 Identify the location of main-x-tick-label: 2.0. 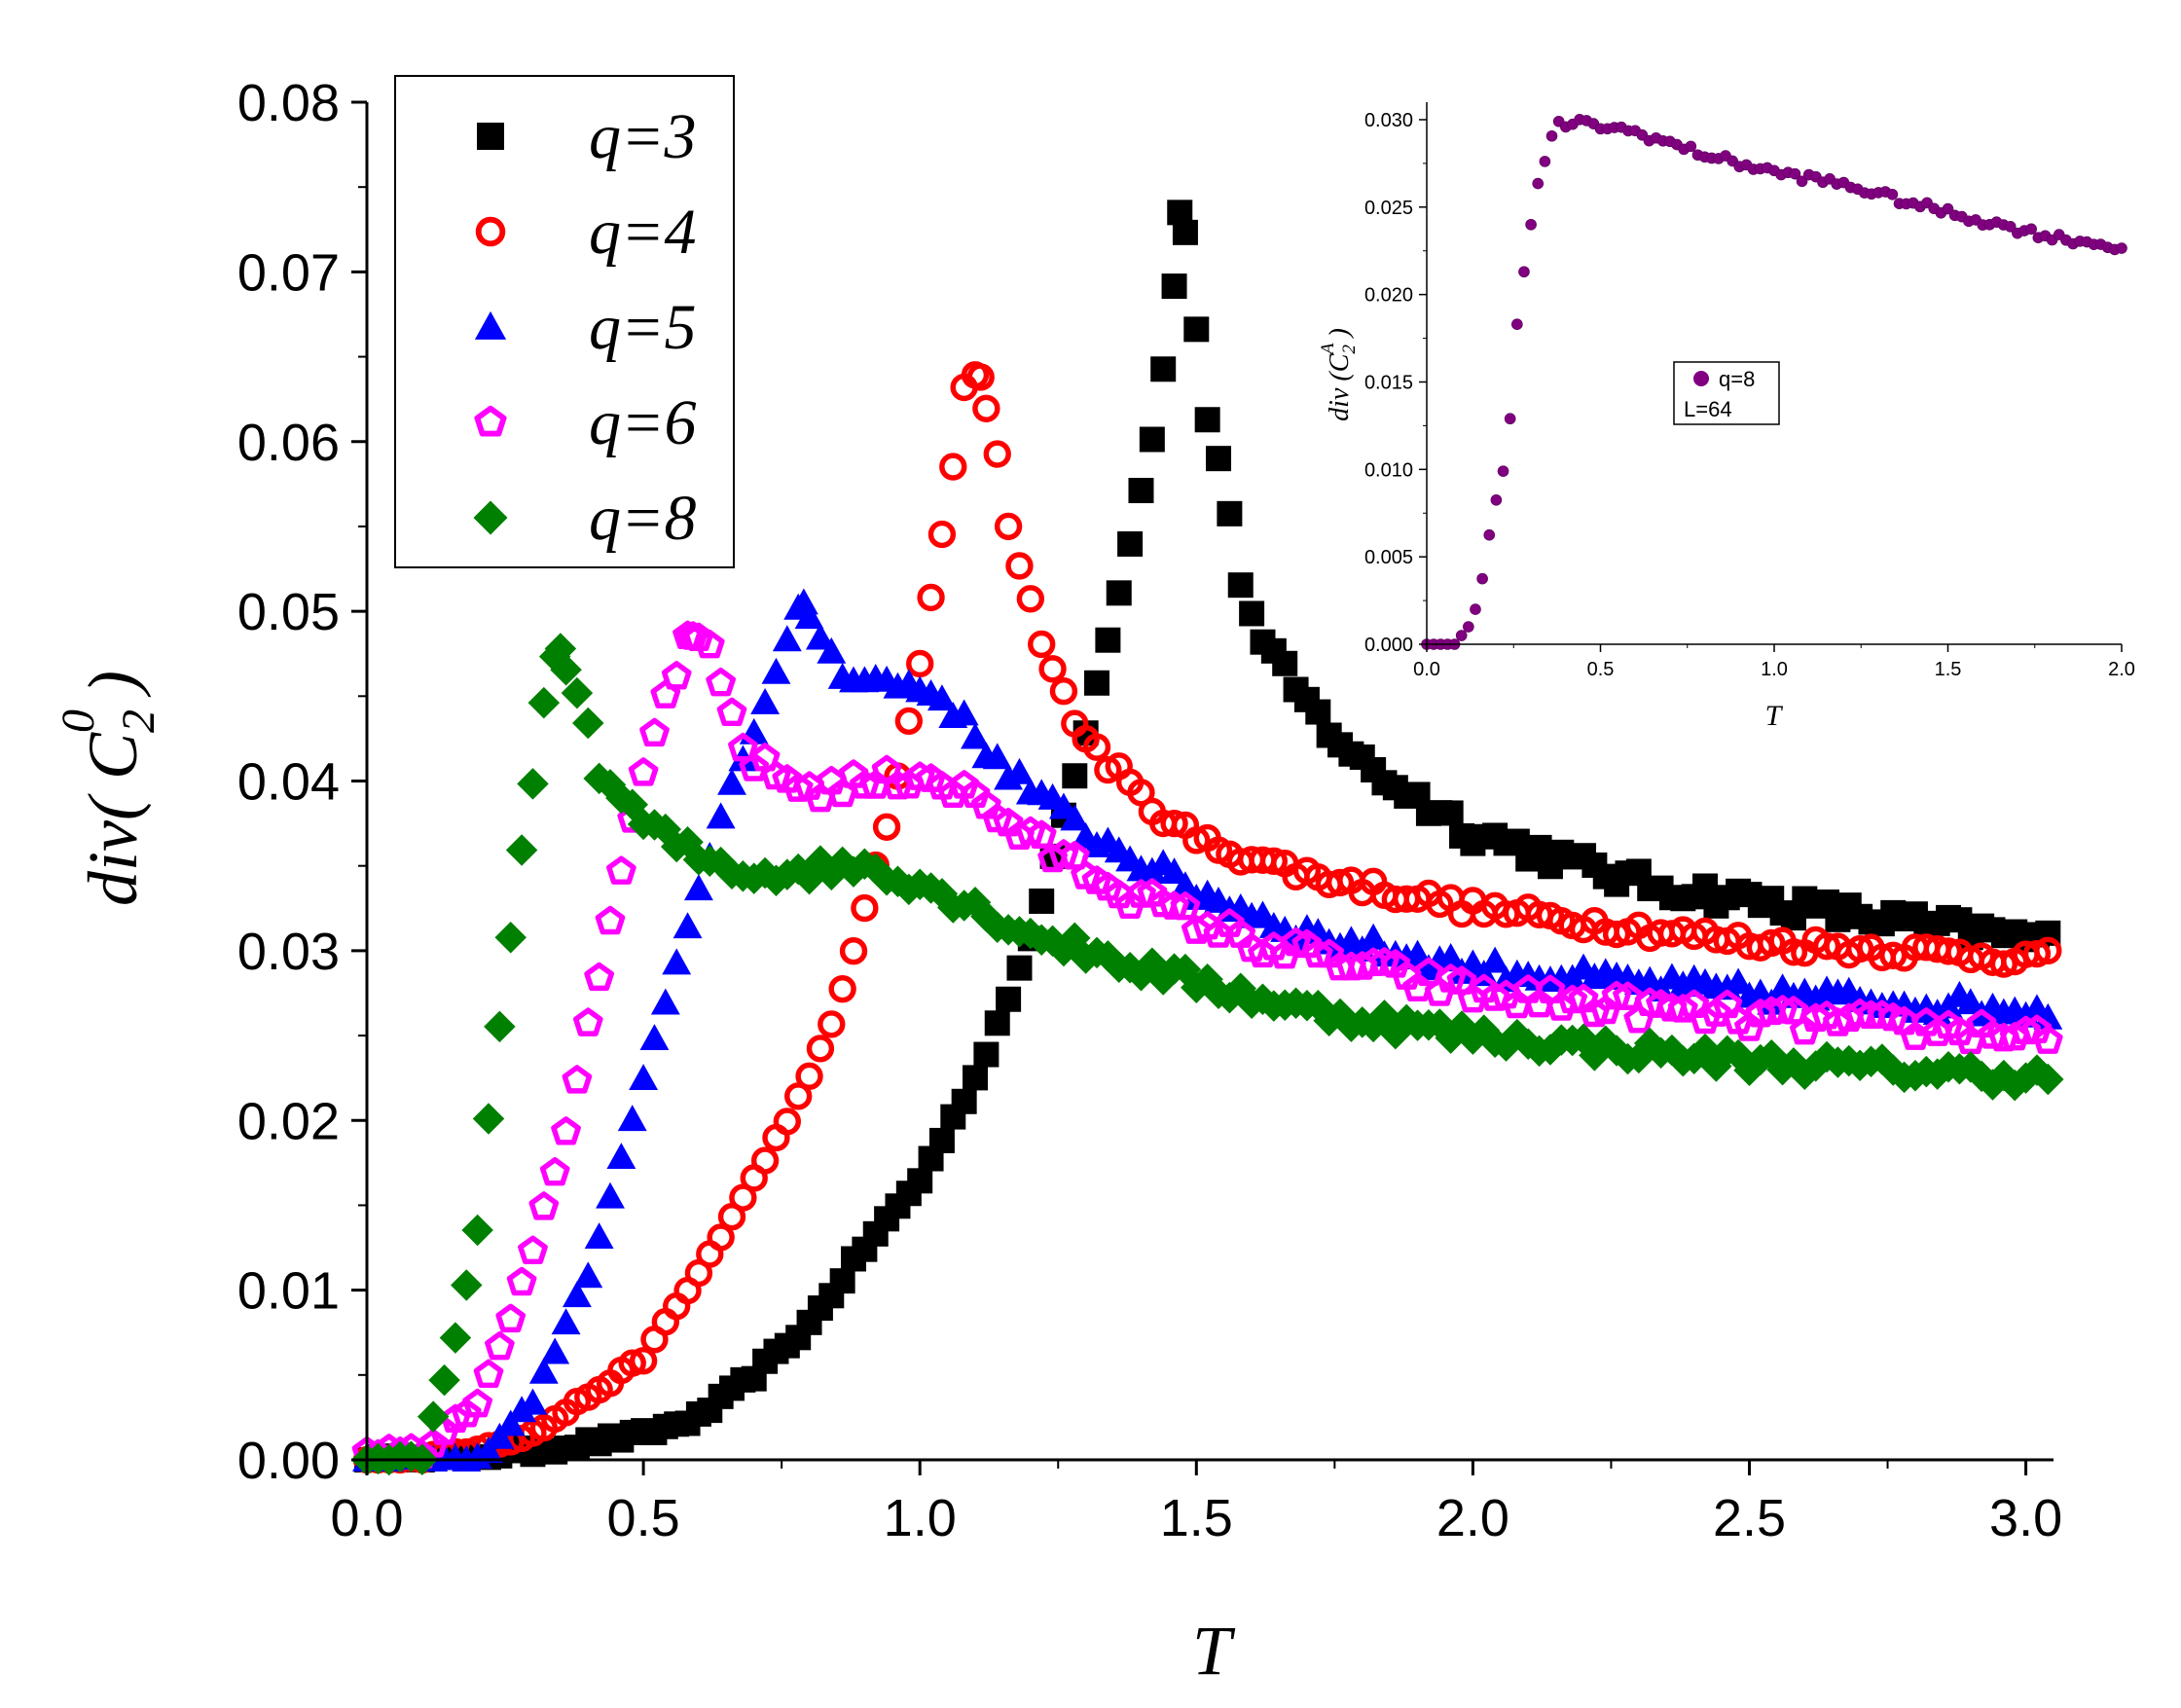
(1473, 1518).